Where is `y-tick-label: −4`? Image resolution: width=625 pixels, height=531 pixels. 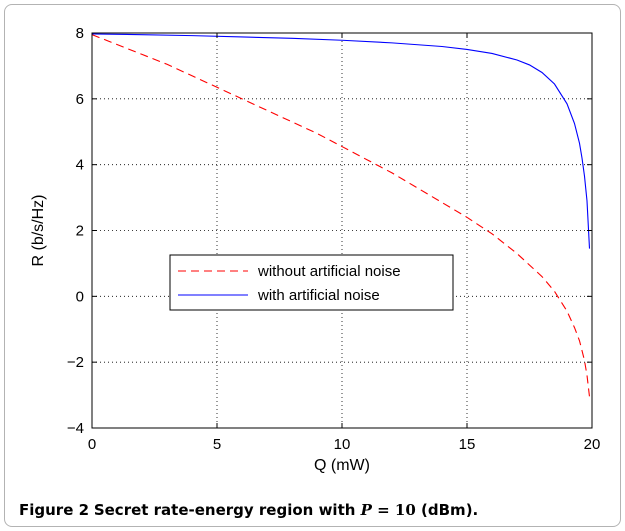
y-tick-label: −4 is located at coordinates (75, 428).